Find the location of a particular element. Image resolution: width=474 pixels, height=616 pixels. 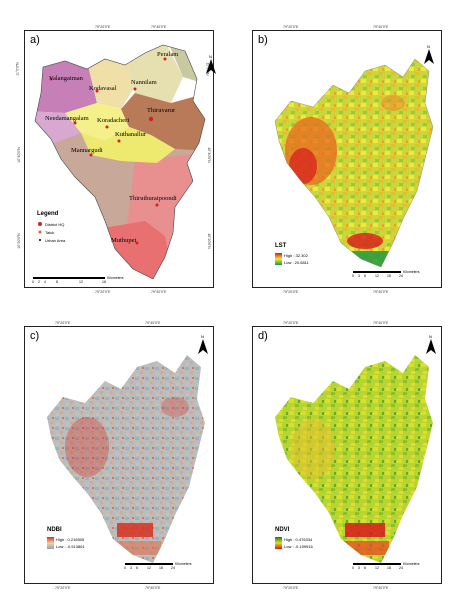

tick-a-left-3: 10°20'0"N is located at coordinates (18, 241).